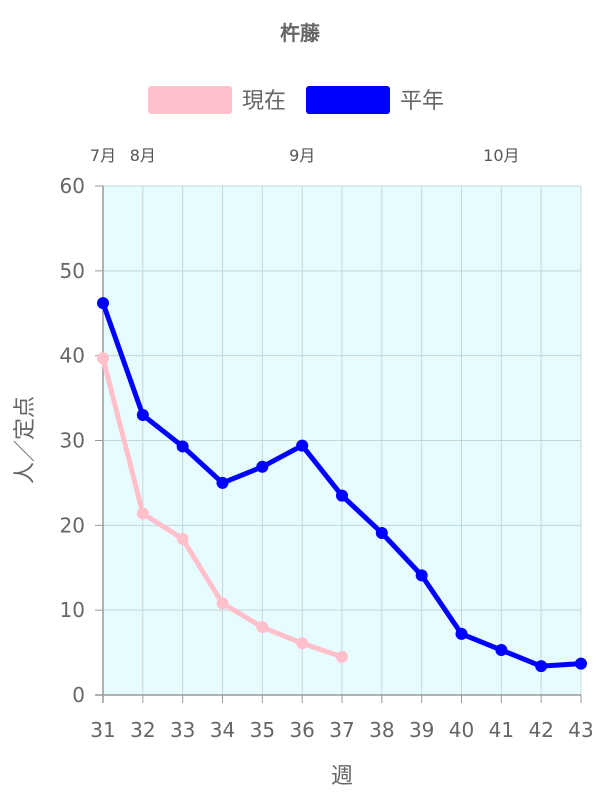 This screenshot has height=804, width=600. Describe the element at coordinates (421, 730) in the screenshot. I see `x-tick-label: 39` at that location.